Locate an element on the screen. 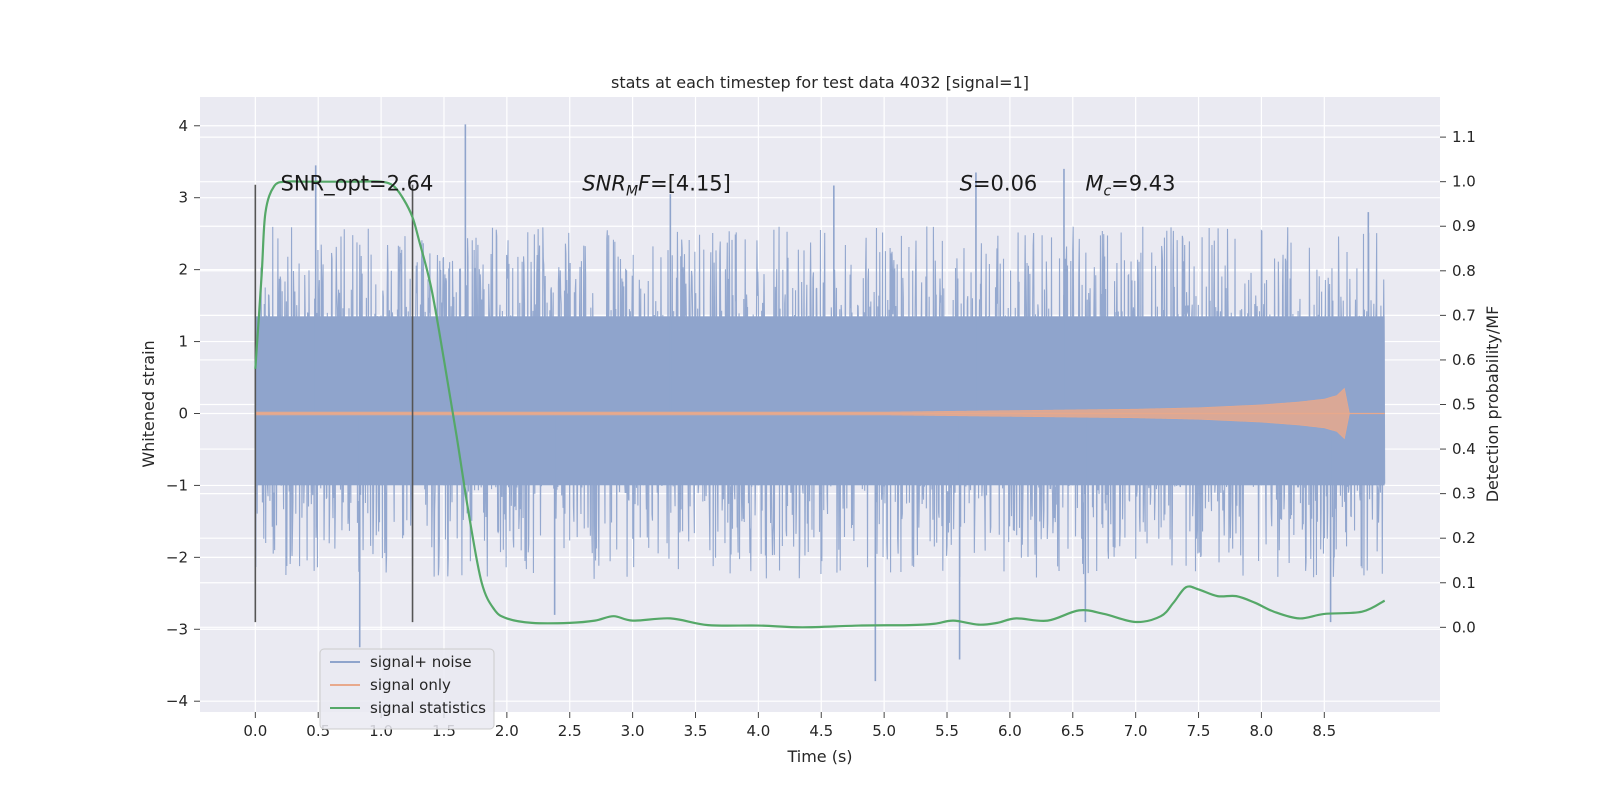 Image resolution: width=1600 pixels, height=800 pixels. y-right-tick-label-1: 0.1 is located at coordinates (1464, 583).